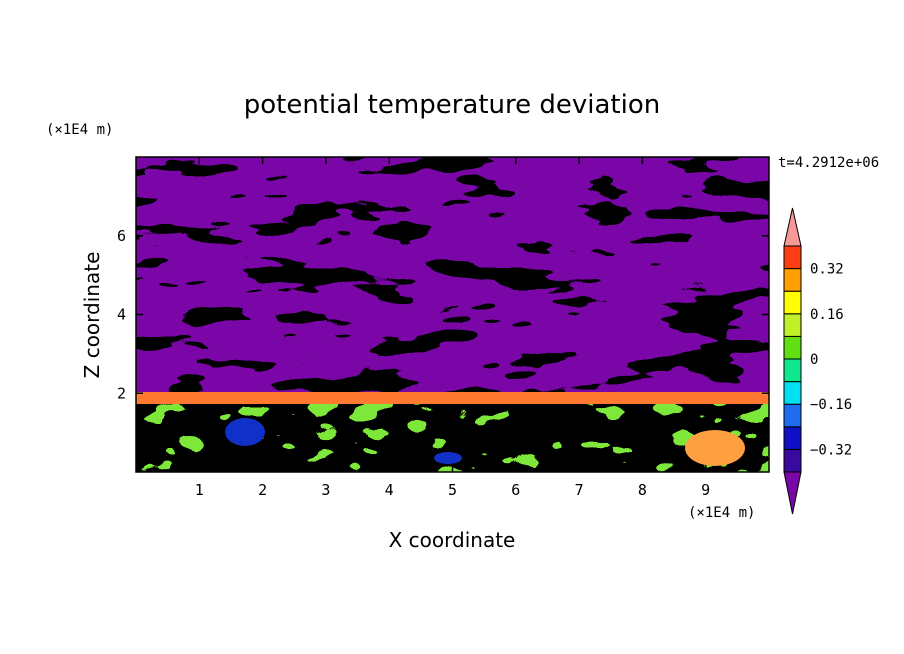  Describe the element at coordinates (814, 360) in the screenshot. I see `colorbar-label: 0` at that location.